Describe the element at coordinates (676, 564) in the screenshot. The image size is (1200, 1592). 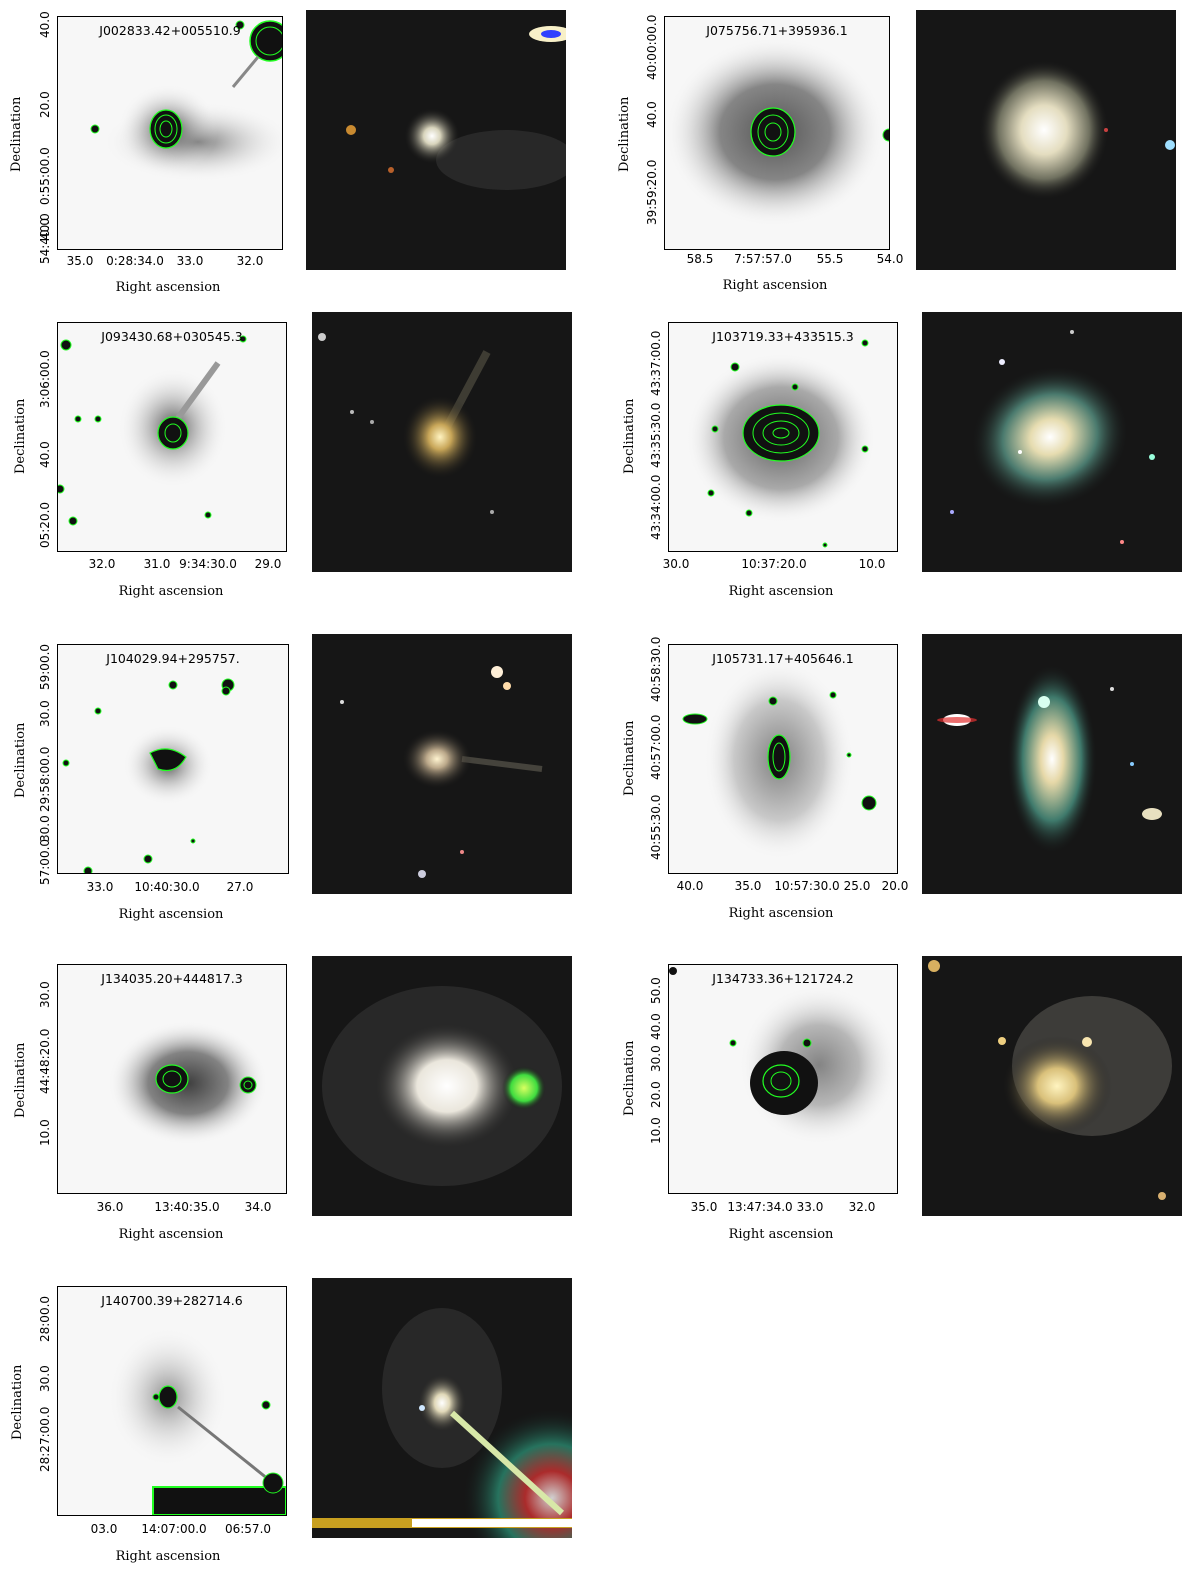
I see `x-tick: 30.0` at that location.